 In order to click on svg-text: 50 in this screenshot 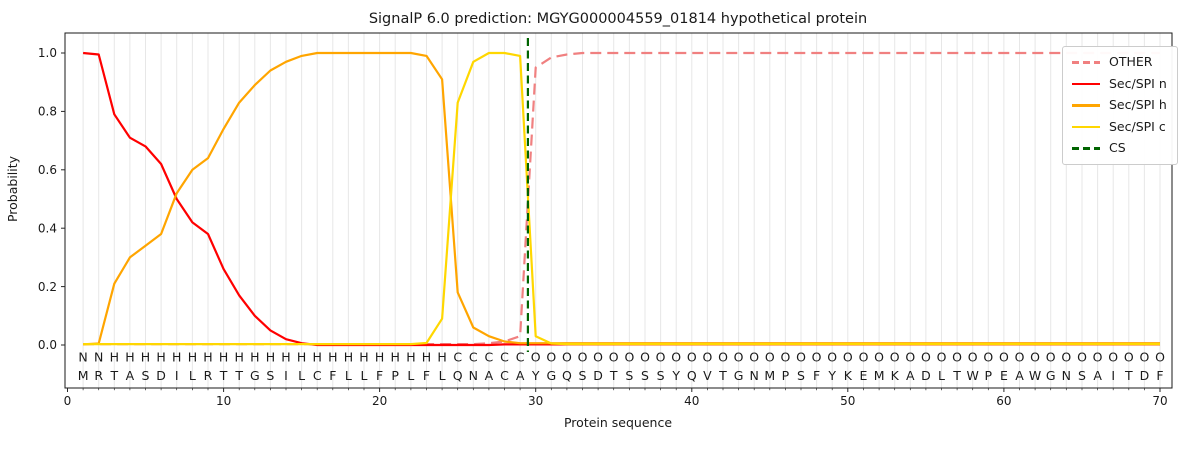, I will do `click(847, 401)`.